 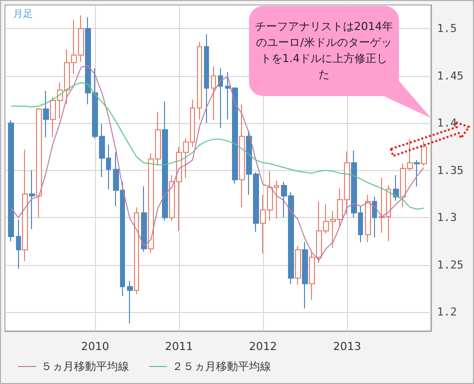 What do you see at coordinates (221, 366) in the screenshot?
I see `legend-label: ２５ヵ月移動平均線` at bounding box center [221, 366].